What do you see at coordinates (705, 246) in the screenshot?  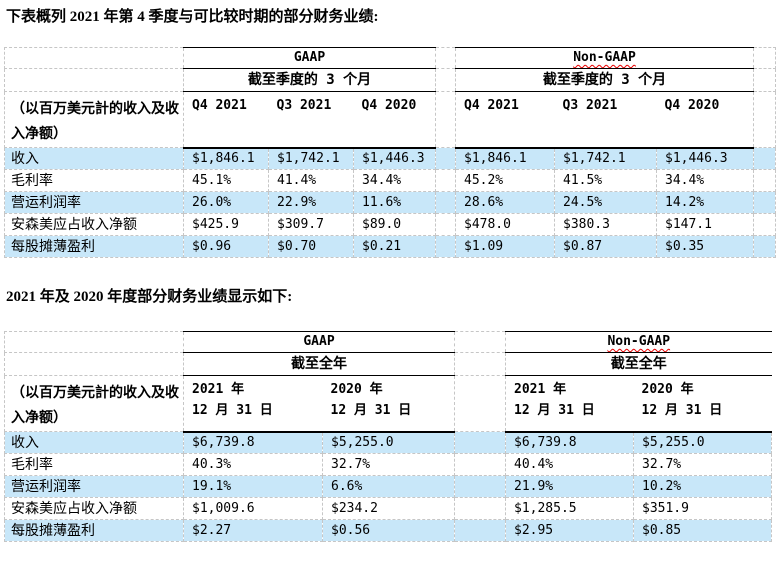 I see `value-cell: $0.35` at bounding box center [705, 246].